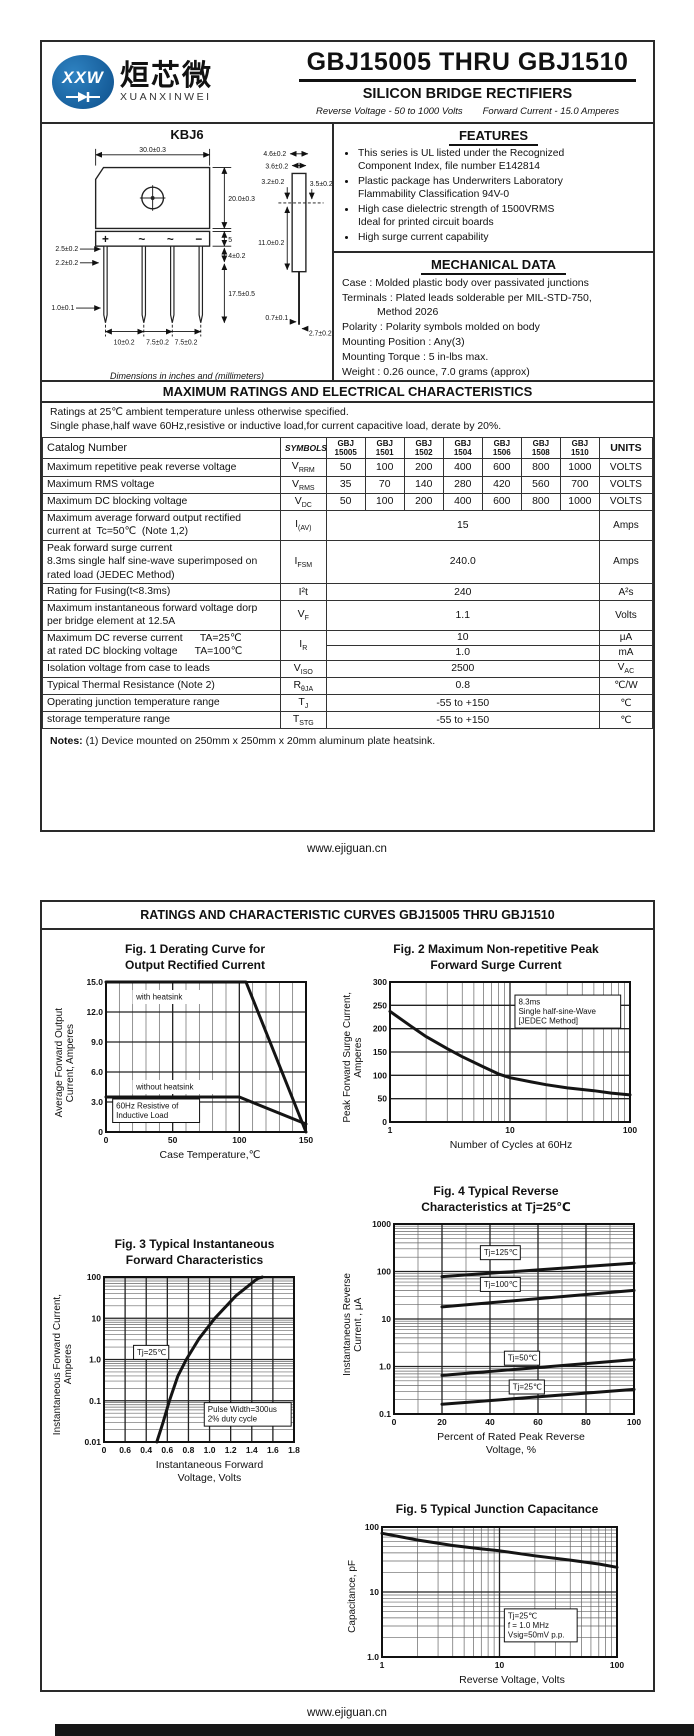  What do you see at coordinates (172, 82) in the screenshot?
I see `company-logo: XXW 烜芯微 XUANXINWEI` at bounding box center [172, 82].